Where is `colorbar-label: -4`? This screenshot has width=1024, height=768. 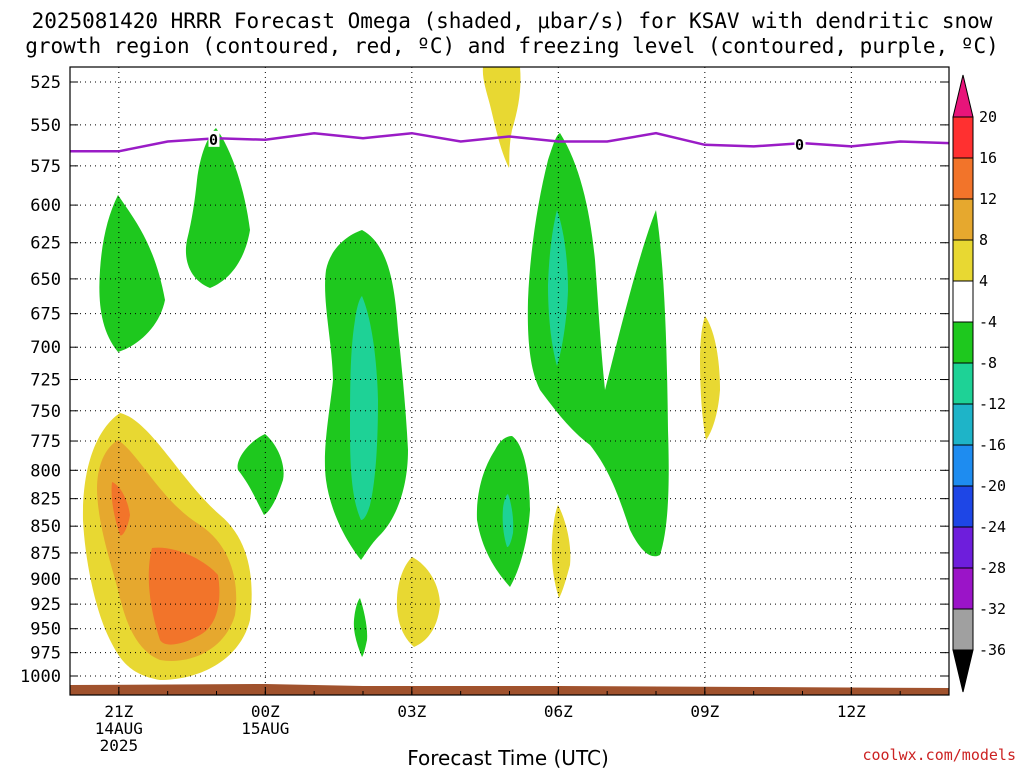 colorbar-label: -4 is located at coordinates (988, 322).